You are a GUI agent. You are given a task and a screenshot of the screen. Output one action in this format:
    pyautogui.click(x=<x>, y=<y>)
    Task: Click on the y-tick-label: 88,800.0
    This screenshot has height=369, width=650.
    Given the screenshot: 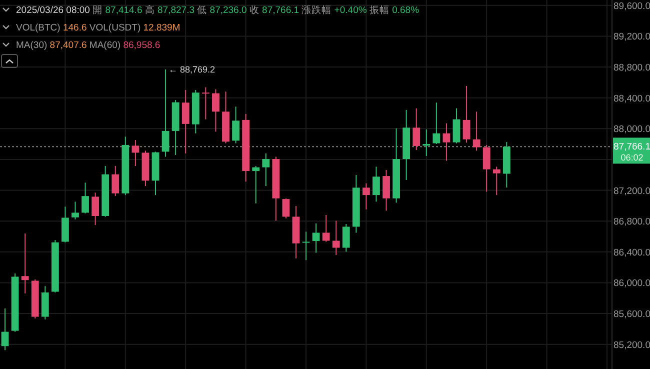 What is the action you would take?
    pyautogui.click(x=632, y=68)
    